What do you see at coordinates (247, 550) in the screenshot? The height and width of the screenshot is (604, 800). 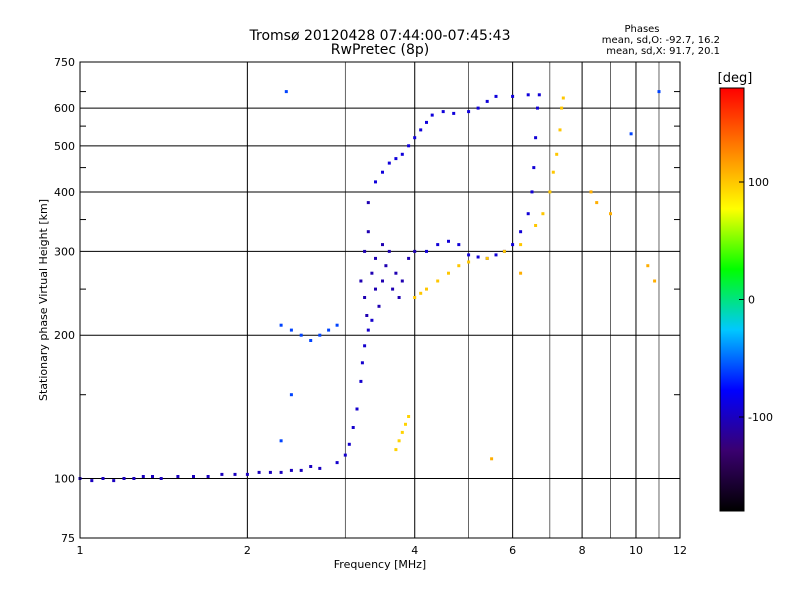 I see `x-tick-label: 2` at bounding box center [247, 550].